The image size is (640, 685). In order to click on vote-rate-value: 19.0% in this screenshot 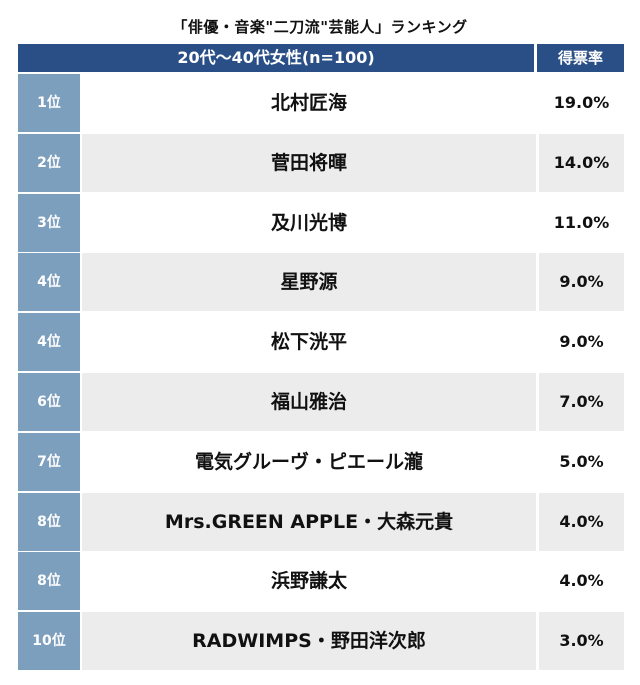, I will do `click(581, 103)`.